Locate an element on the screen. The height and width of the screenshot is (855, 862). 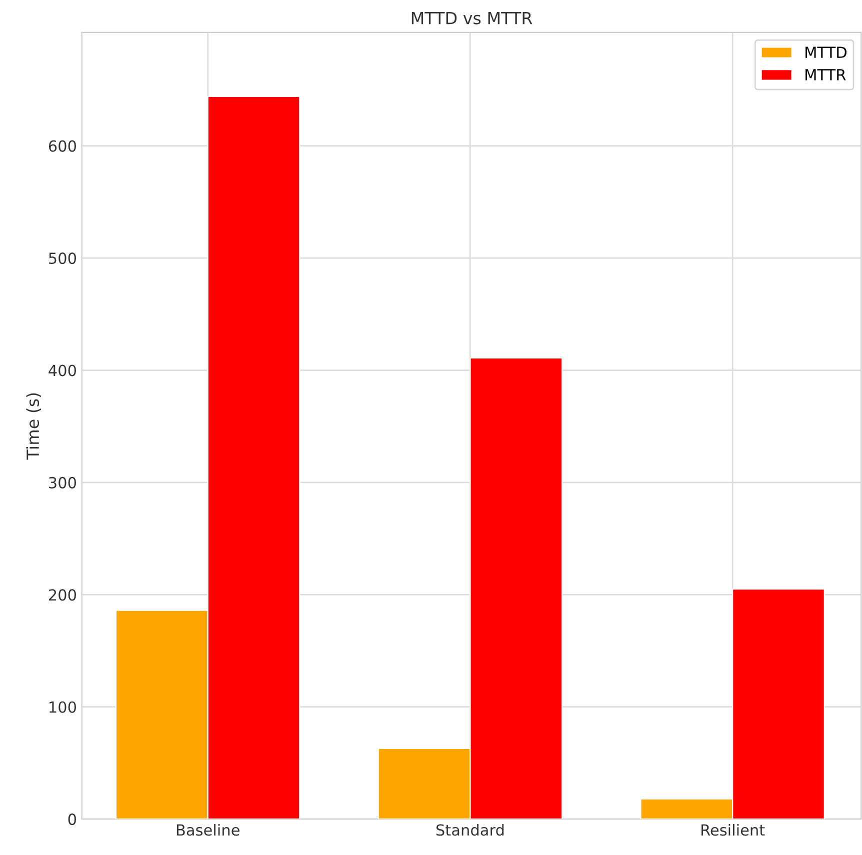
x-tick-label: Standard is located at coordinates (470, 830).